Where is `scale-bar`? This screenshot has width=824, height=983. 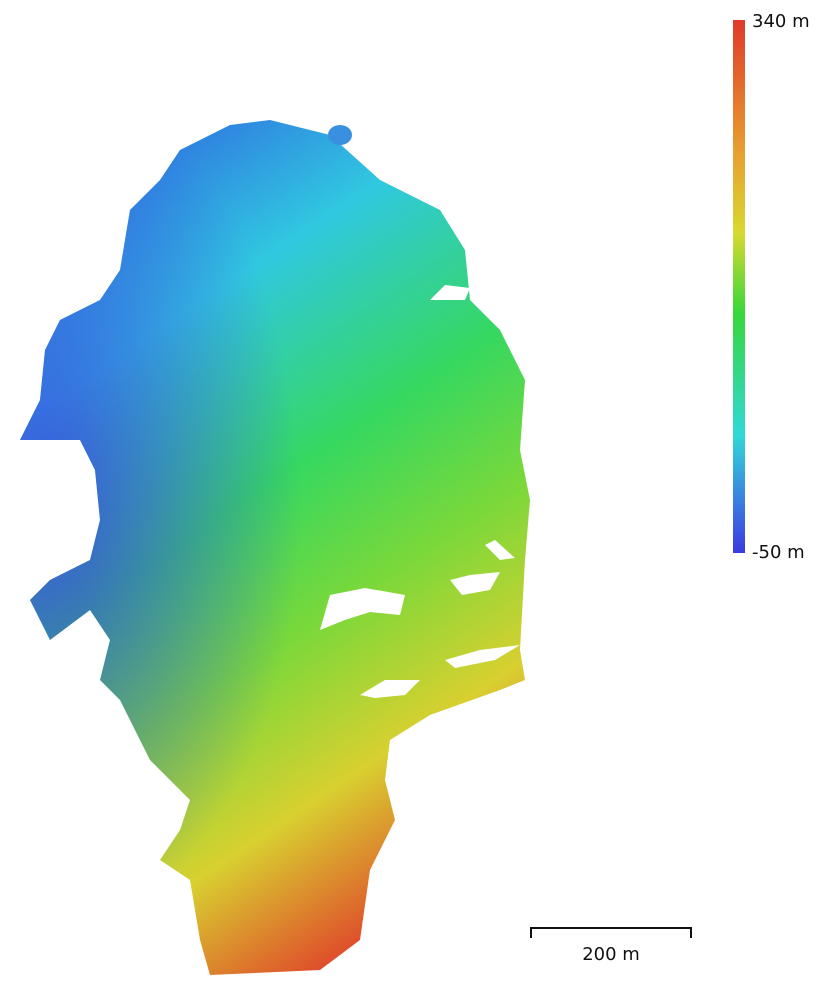 scale-bar is located at coordinates (611, 932).